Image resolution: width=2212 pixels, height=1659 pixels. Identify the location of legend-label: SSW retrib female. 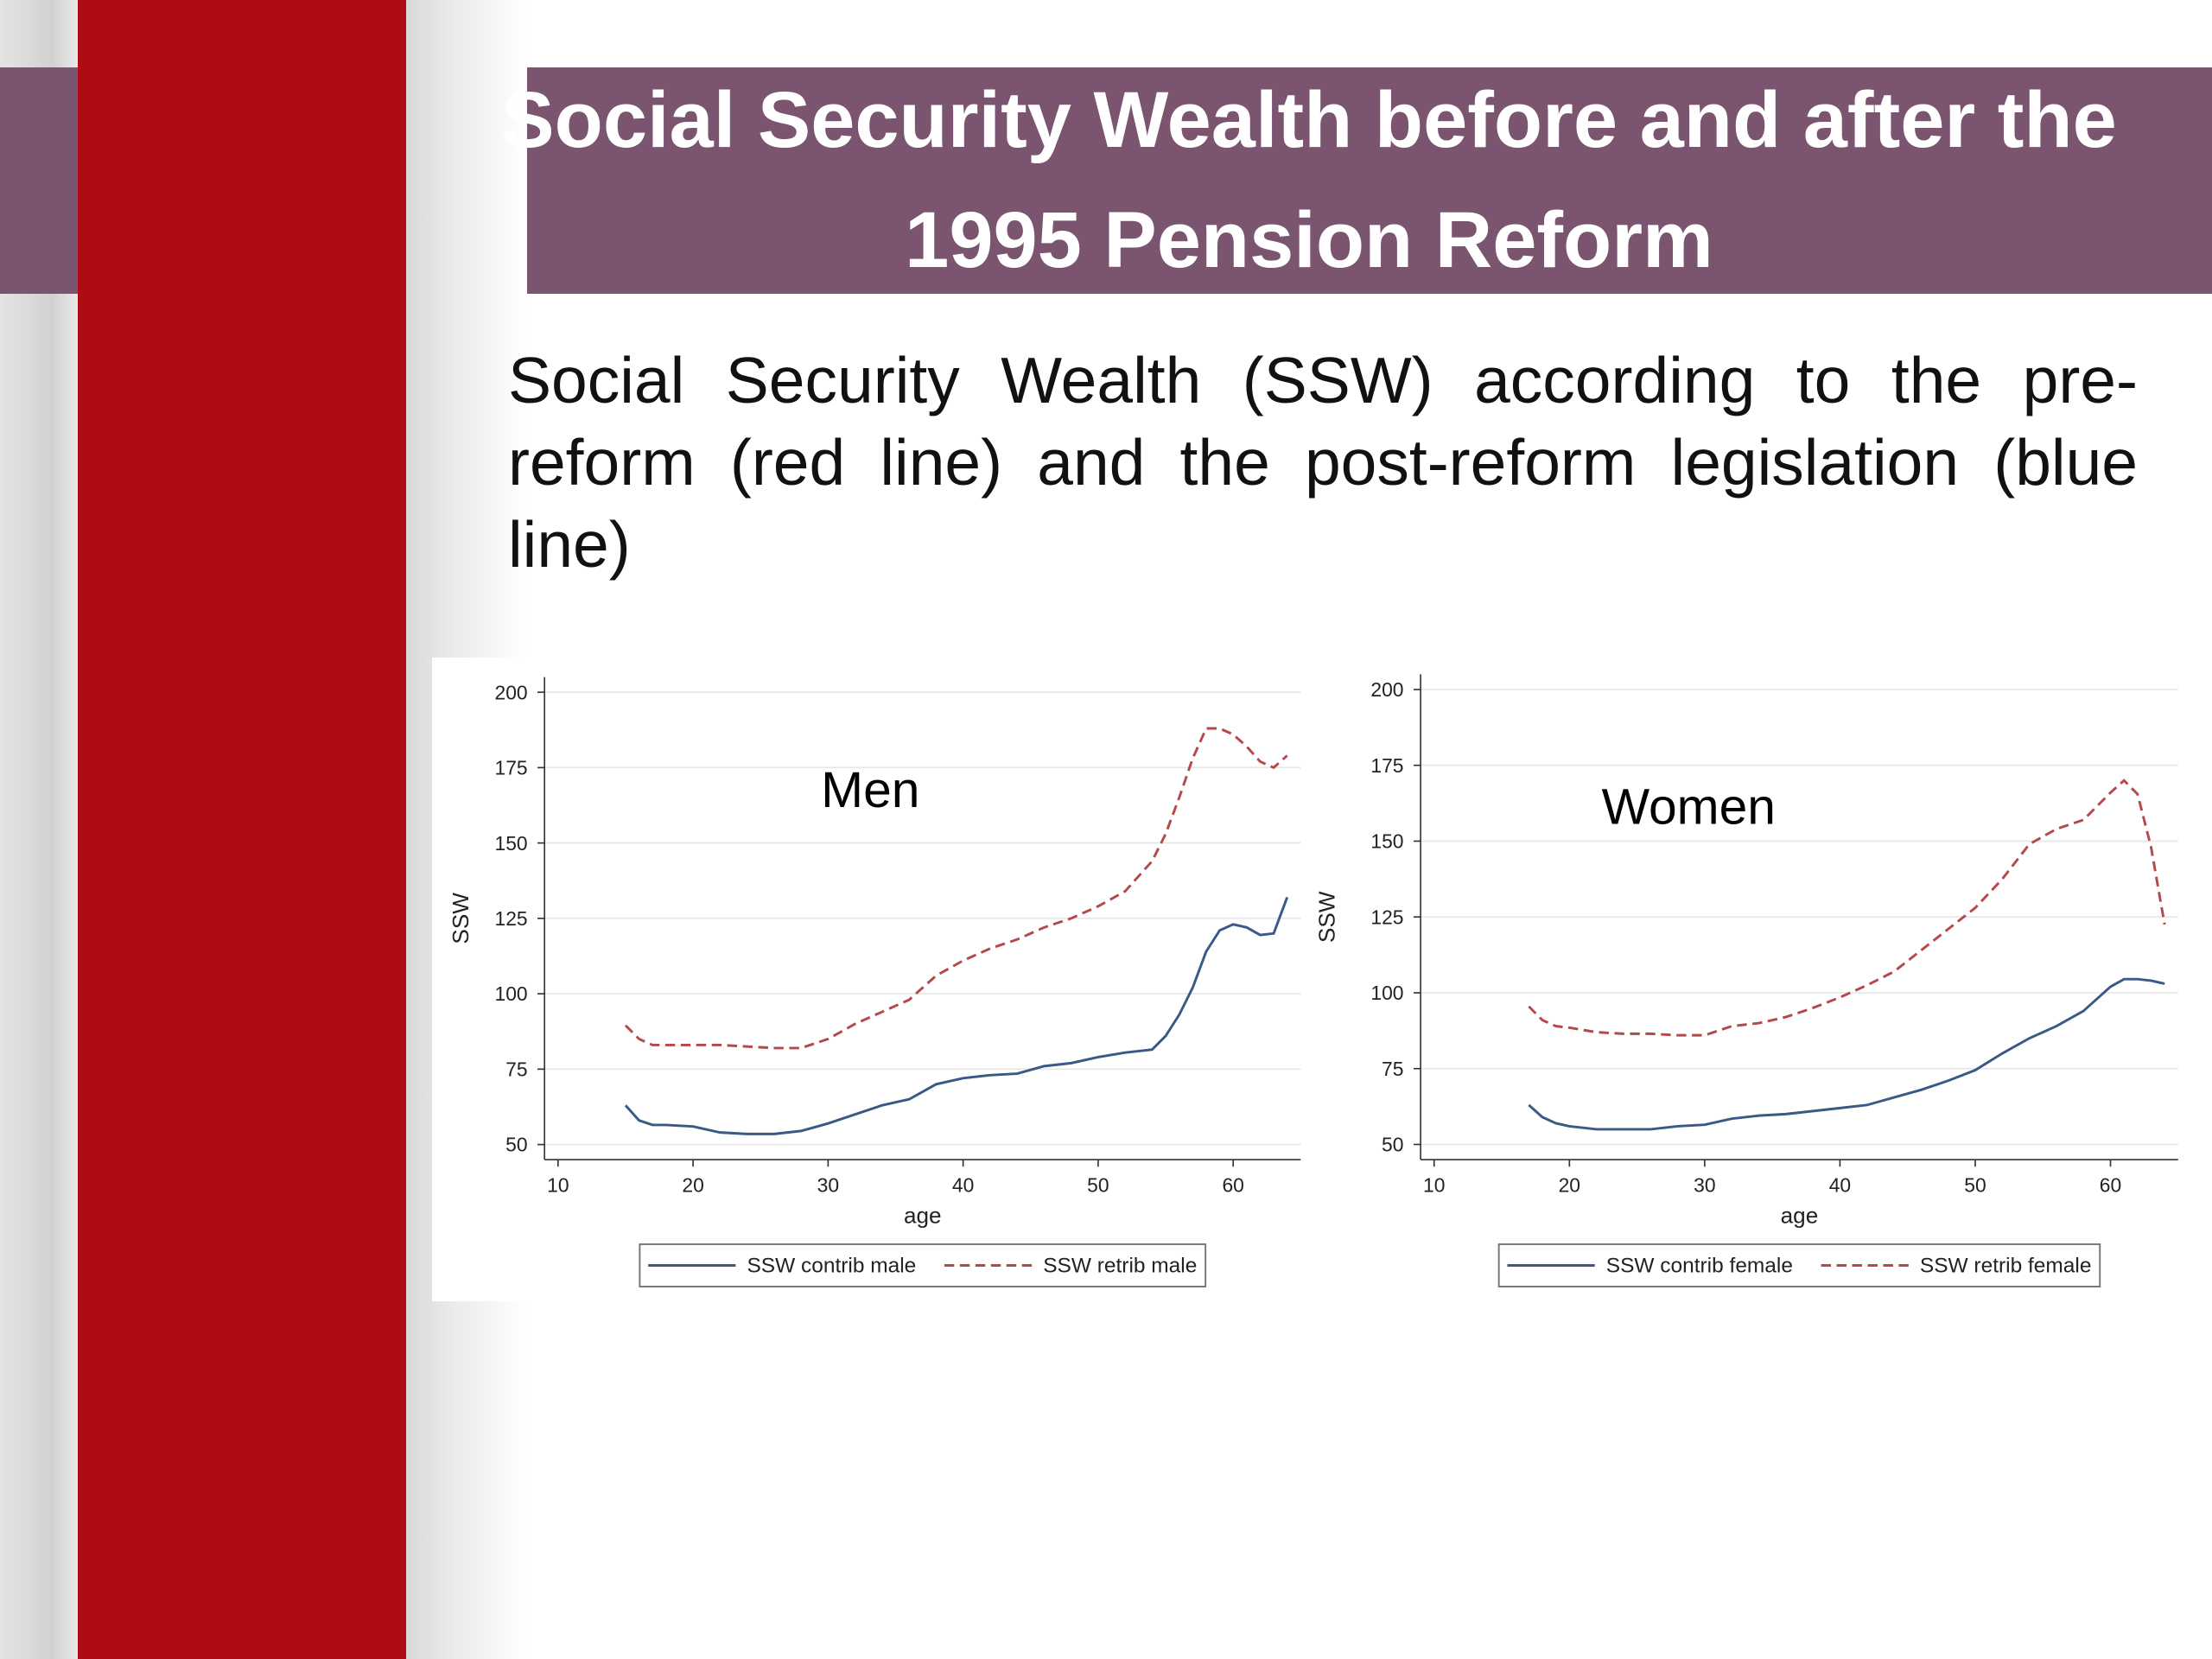
(2006, 1266).